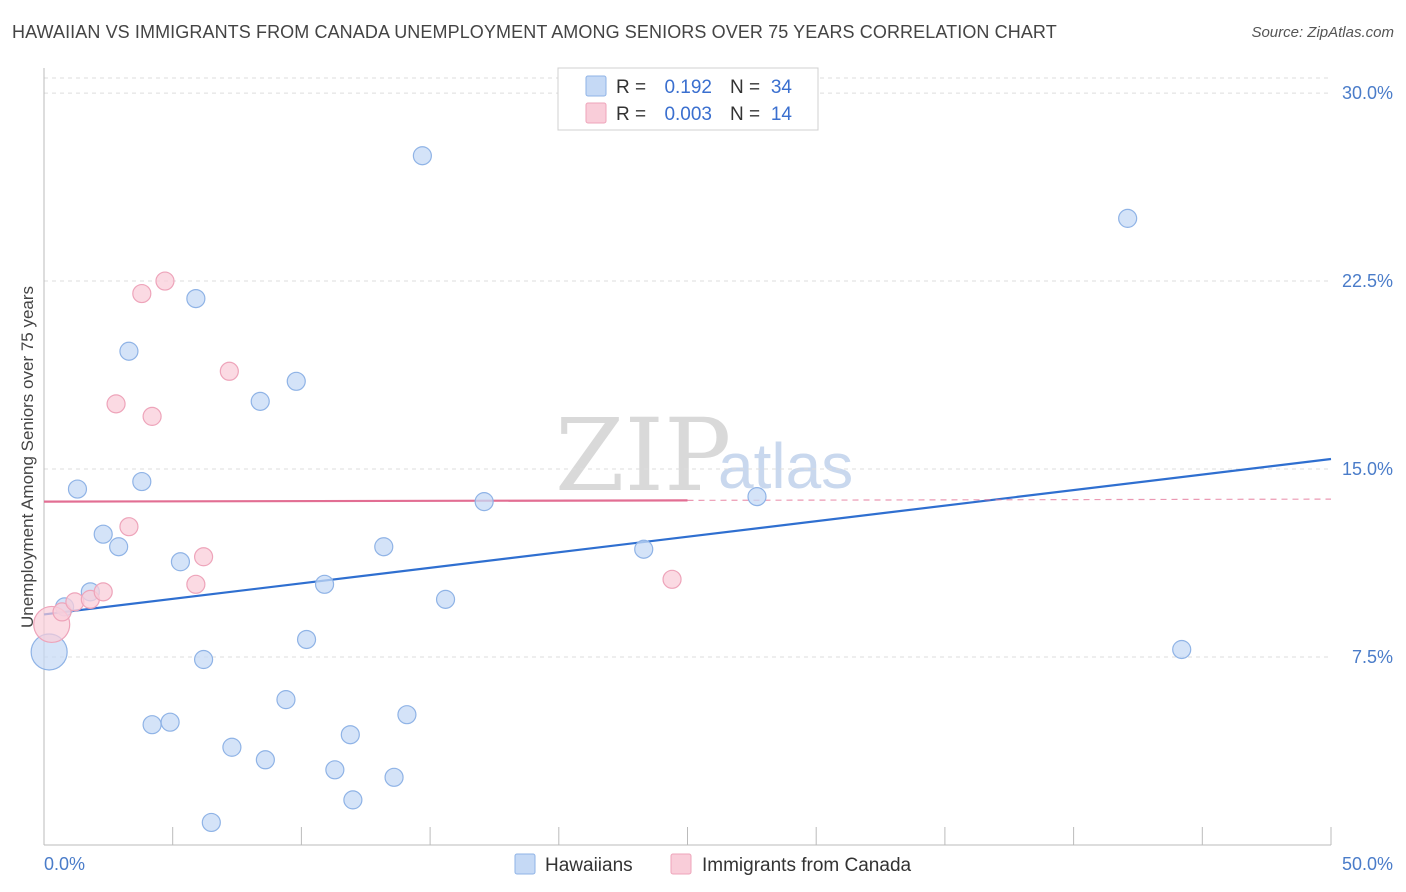 This screenshot has width=1406, height=892. I want to click on y-tick-label: 30.0%, so click(1367, 93).